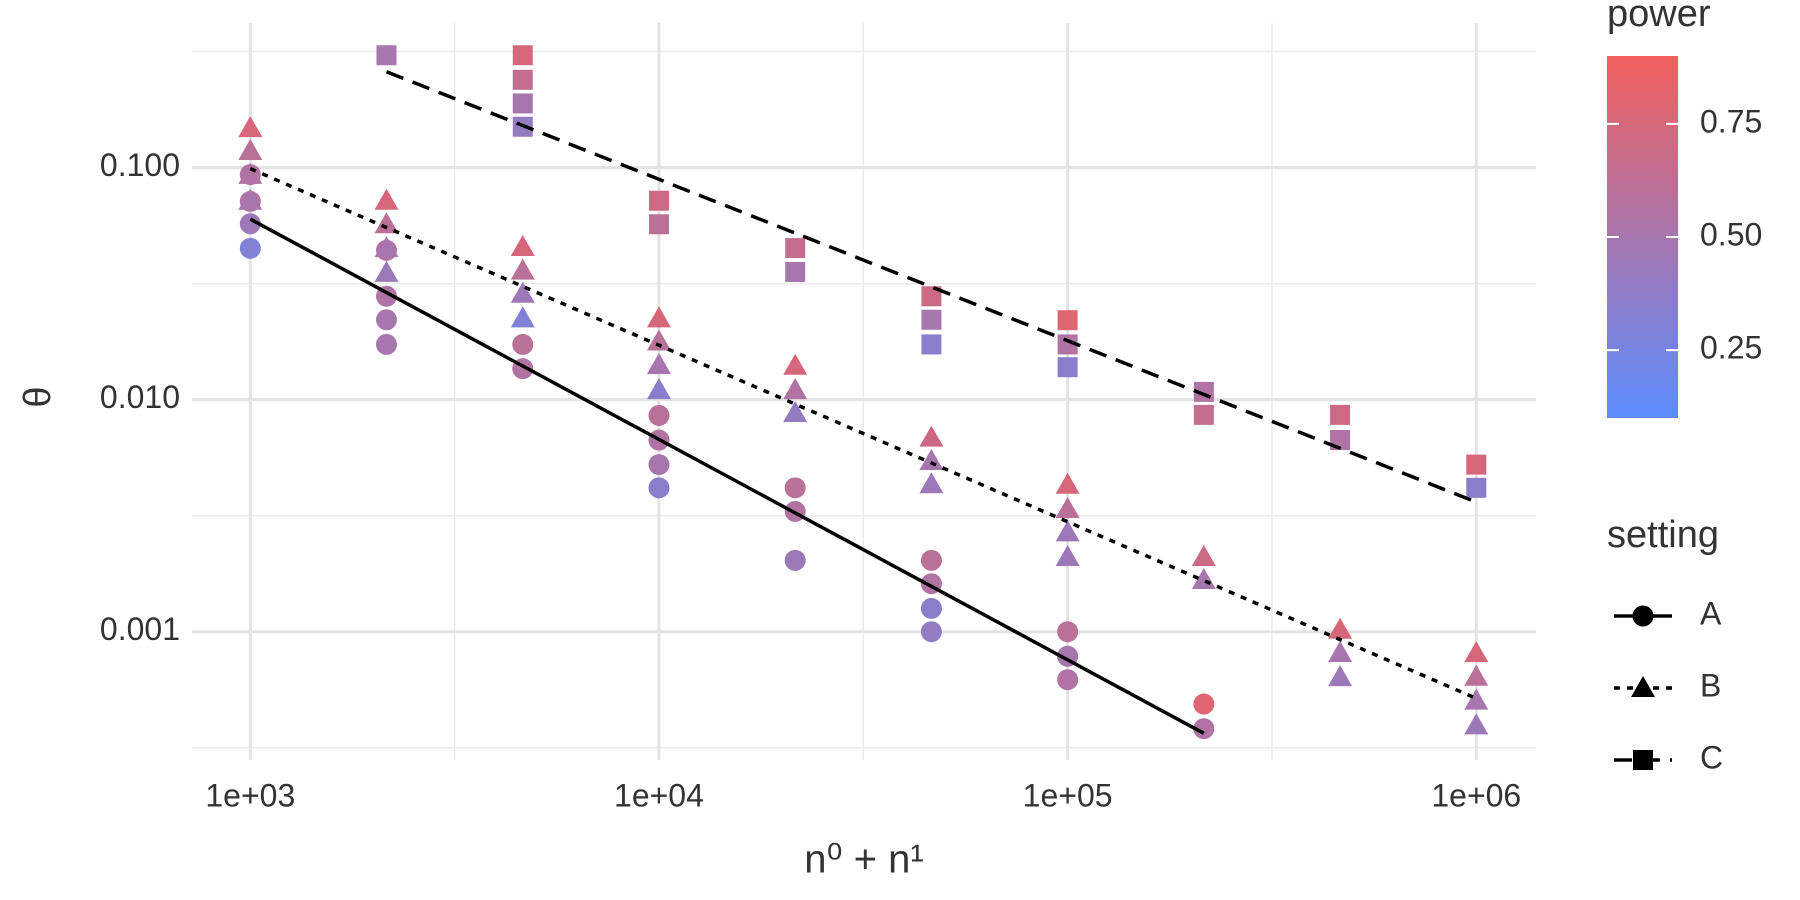 This screenshot has height=900, width=1800. Describe the element at coordinates (1731, 348) in the screenshot. I see `color-bar-label: 0.25` at that location.